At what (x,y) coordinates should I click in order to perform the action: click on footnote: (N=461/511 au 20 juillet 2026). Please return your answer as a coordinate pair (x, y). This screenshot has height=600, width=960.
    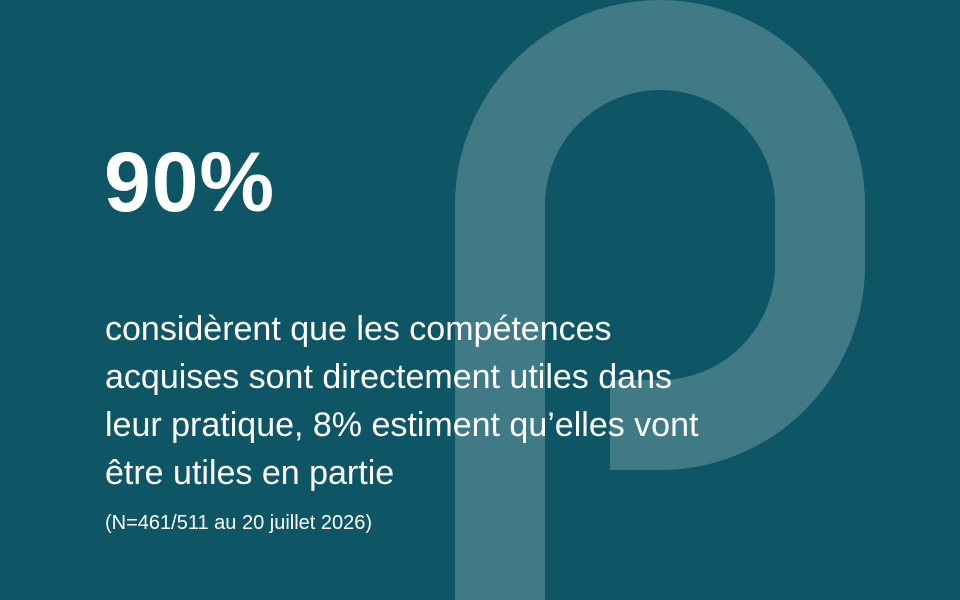
    Looking at the image, I should click on (239, 523).